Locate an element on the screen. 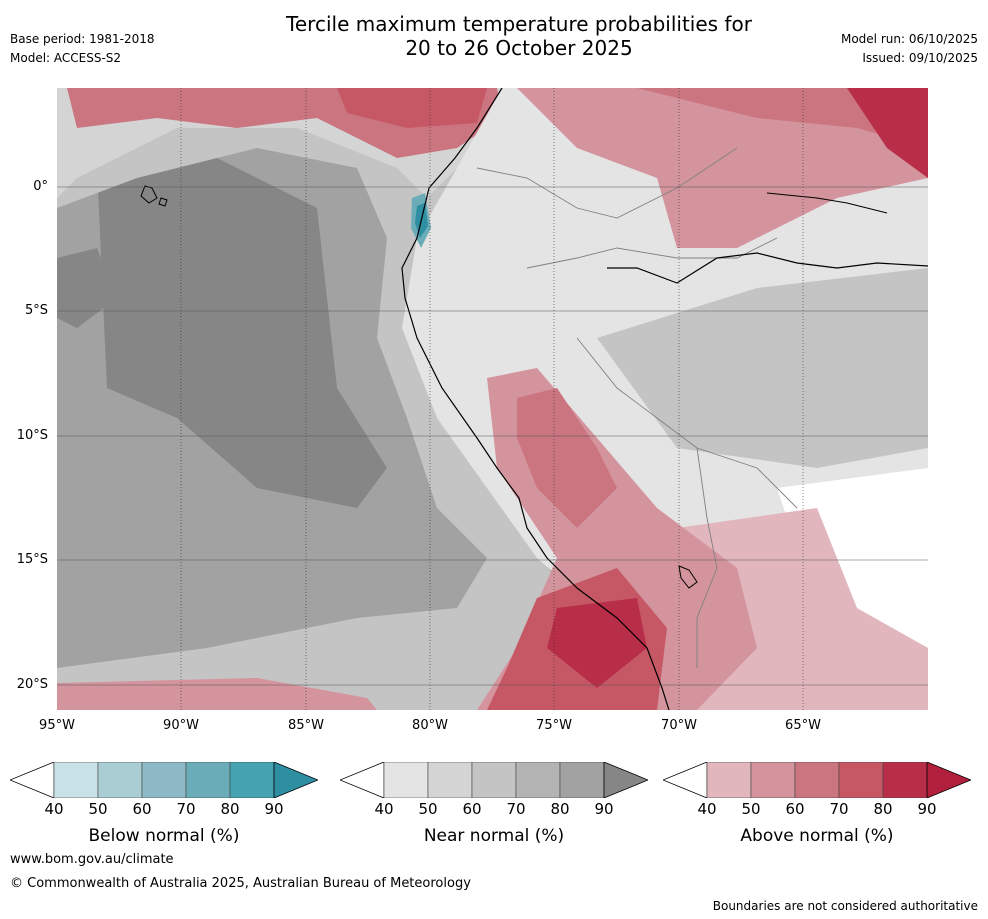 This screenshot has height=919, width=988. near-normal-east is located at coordinates (762, 368).